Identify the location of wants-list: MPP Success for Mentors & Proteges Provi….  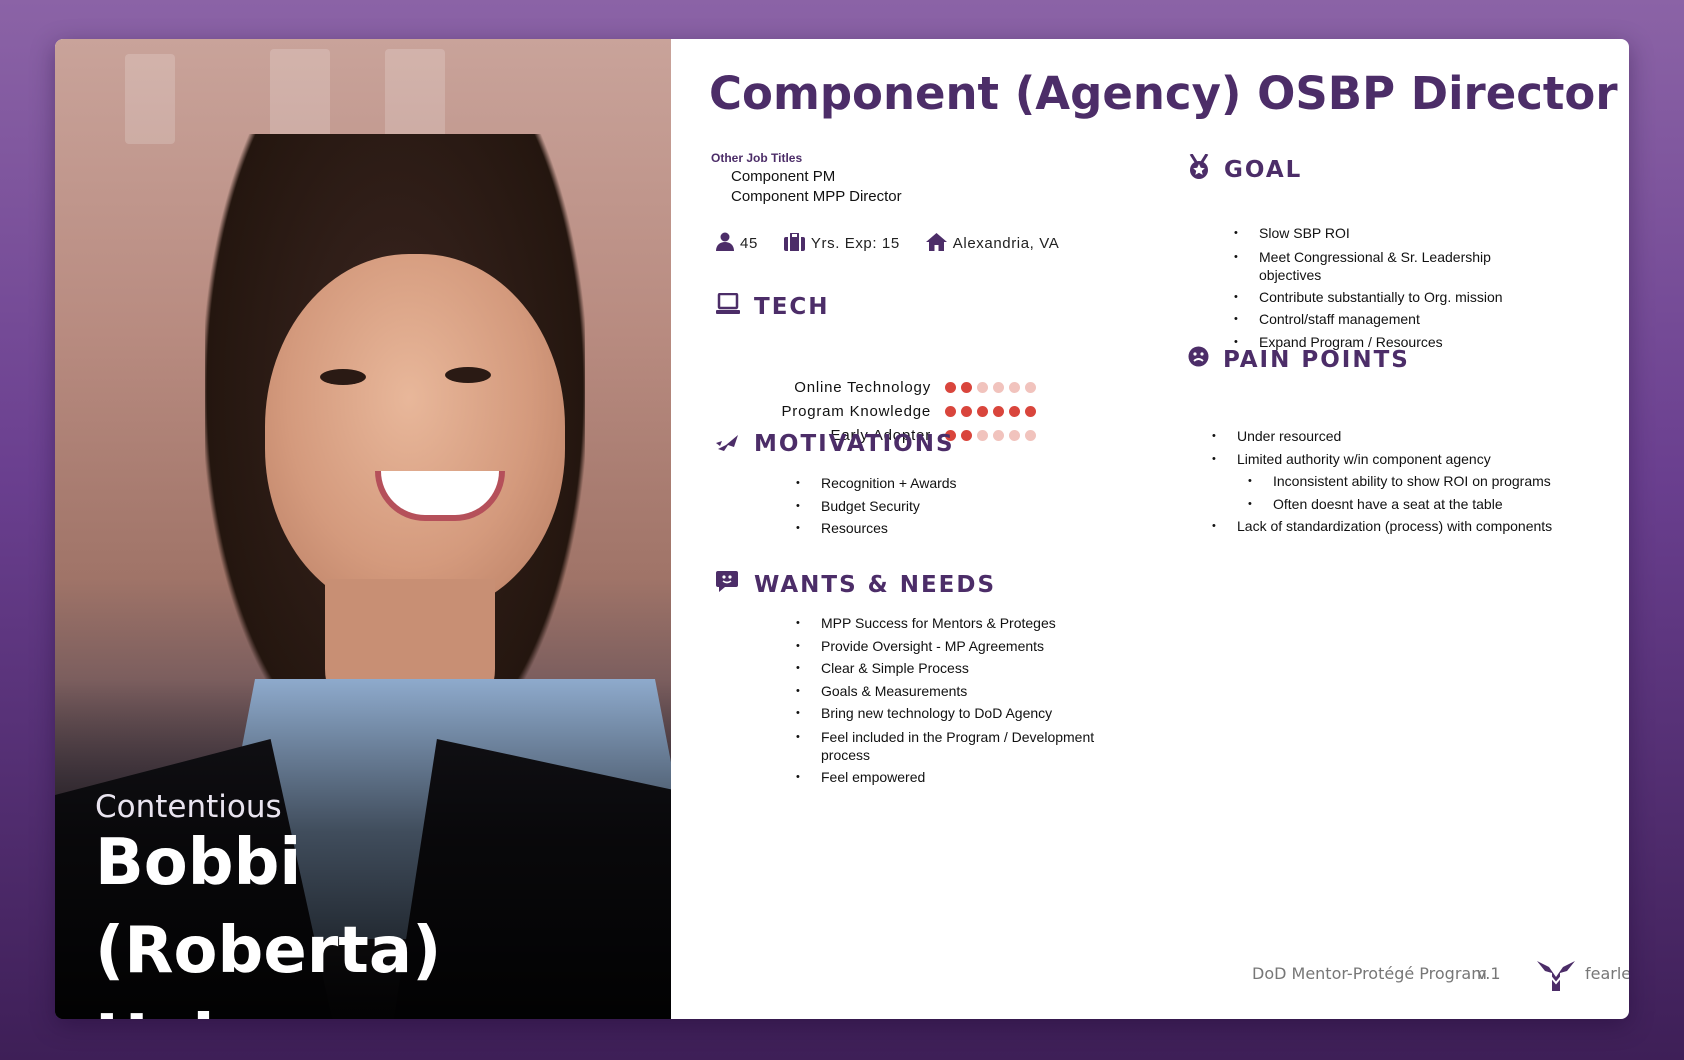
(961, 700).